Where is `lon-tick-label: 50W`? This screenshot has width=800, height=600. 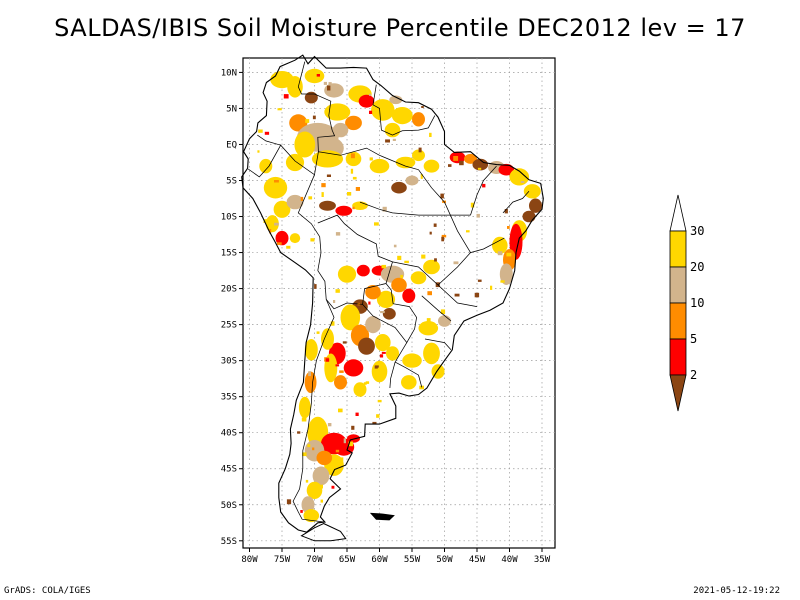 lon-tick-label: 50W is located at coordinates (444, 560).